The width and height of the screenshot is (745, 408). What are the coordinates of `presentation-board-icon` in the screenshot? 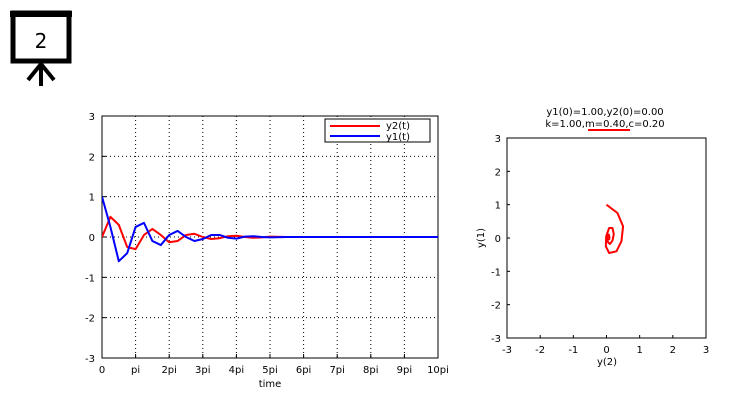 It's located at (41, 48).